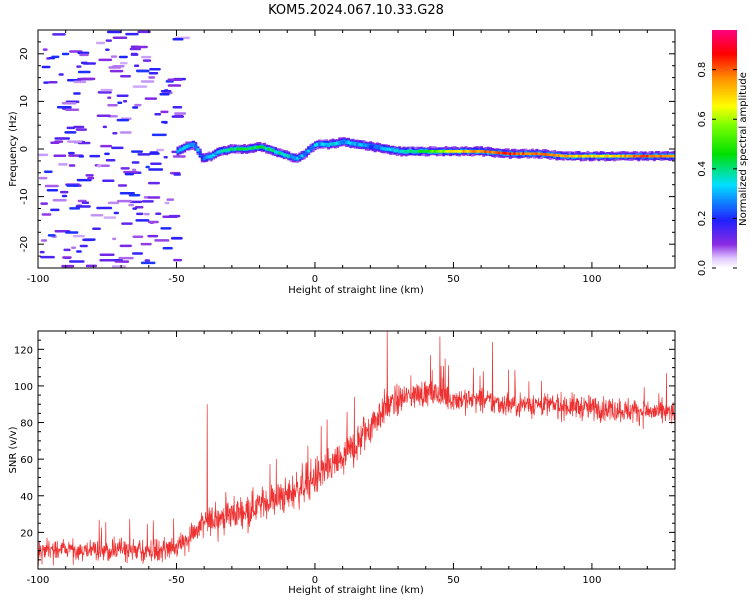  Describe the element at coordinates (23, 350) in the screenshot. I see `y-tick-label: 120` at that location.